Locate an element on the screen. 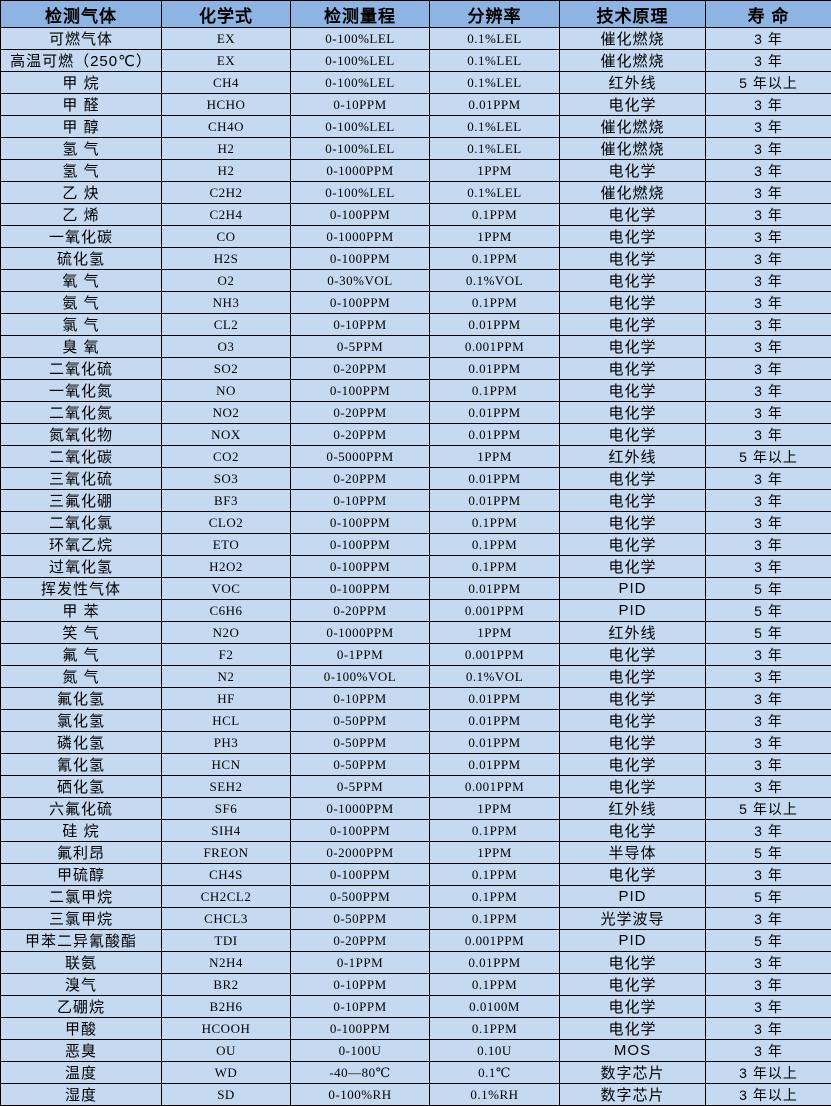 Image resolution: width=831 pixels, height=1106 pixels. cell-gas-name: 氢 气 is located at coordinates (81, 149).